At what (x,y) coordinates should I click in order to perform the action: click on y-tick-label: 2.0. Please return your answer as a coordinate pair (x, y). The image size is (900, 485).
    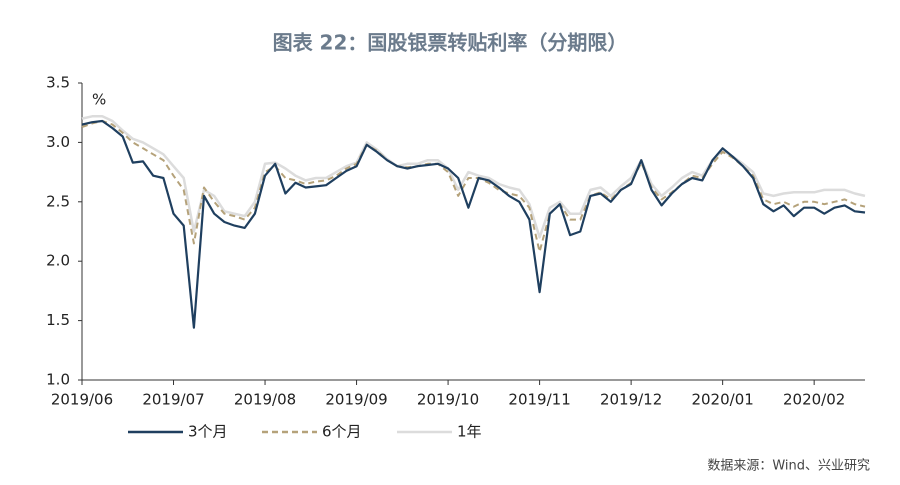
    Looking at the image, I should click on (58, 261).